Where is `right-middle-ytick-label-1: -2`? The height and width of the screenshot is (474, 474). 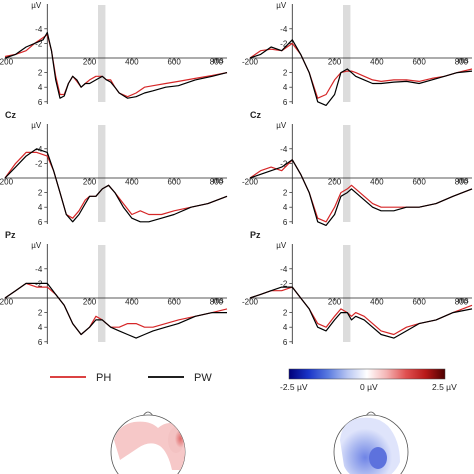 right-middle-ytick-label-1: -2 is located at coordinates (284, 163).